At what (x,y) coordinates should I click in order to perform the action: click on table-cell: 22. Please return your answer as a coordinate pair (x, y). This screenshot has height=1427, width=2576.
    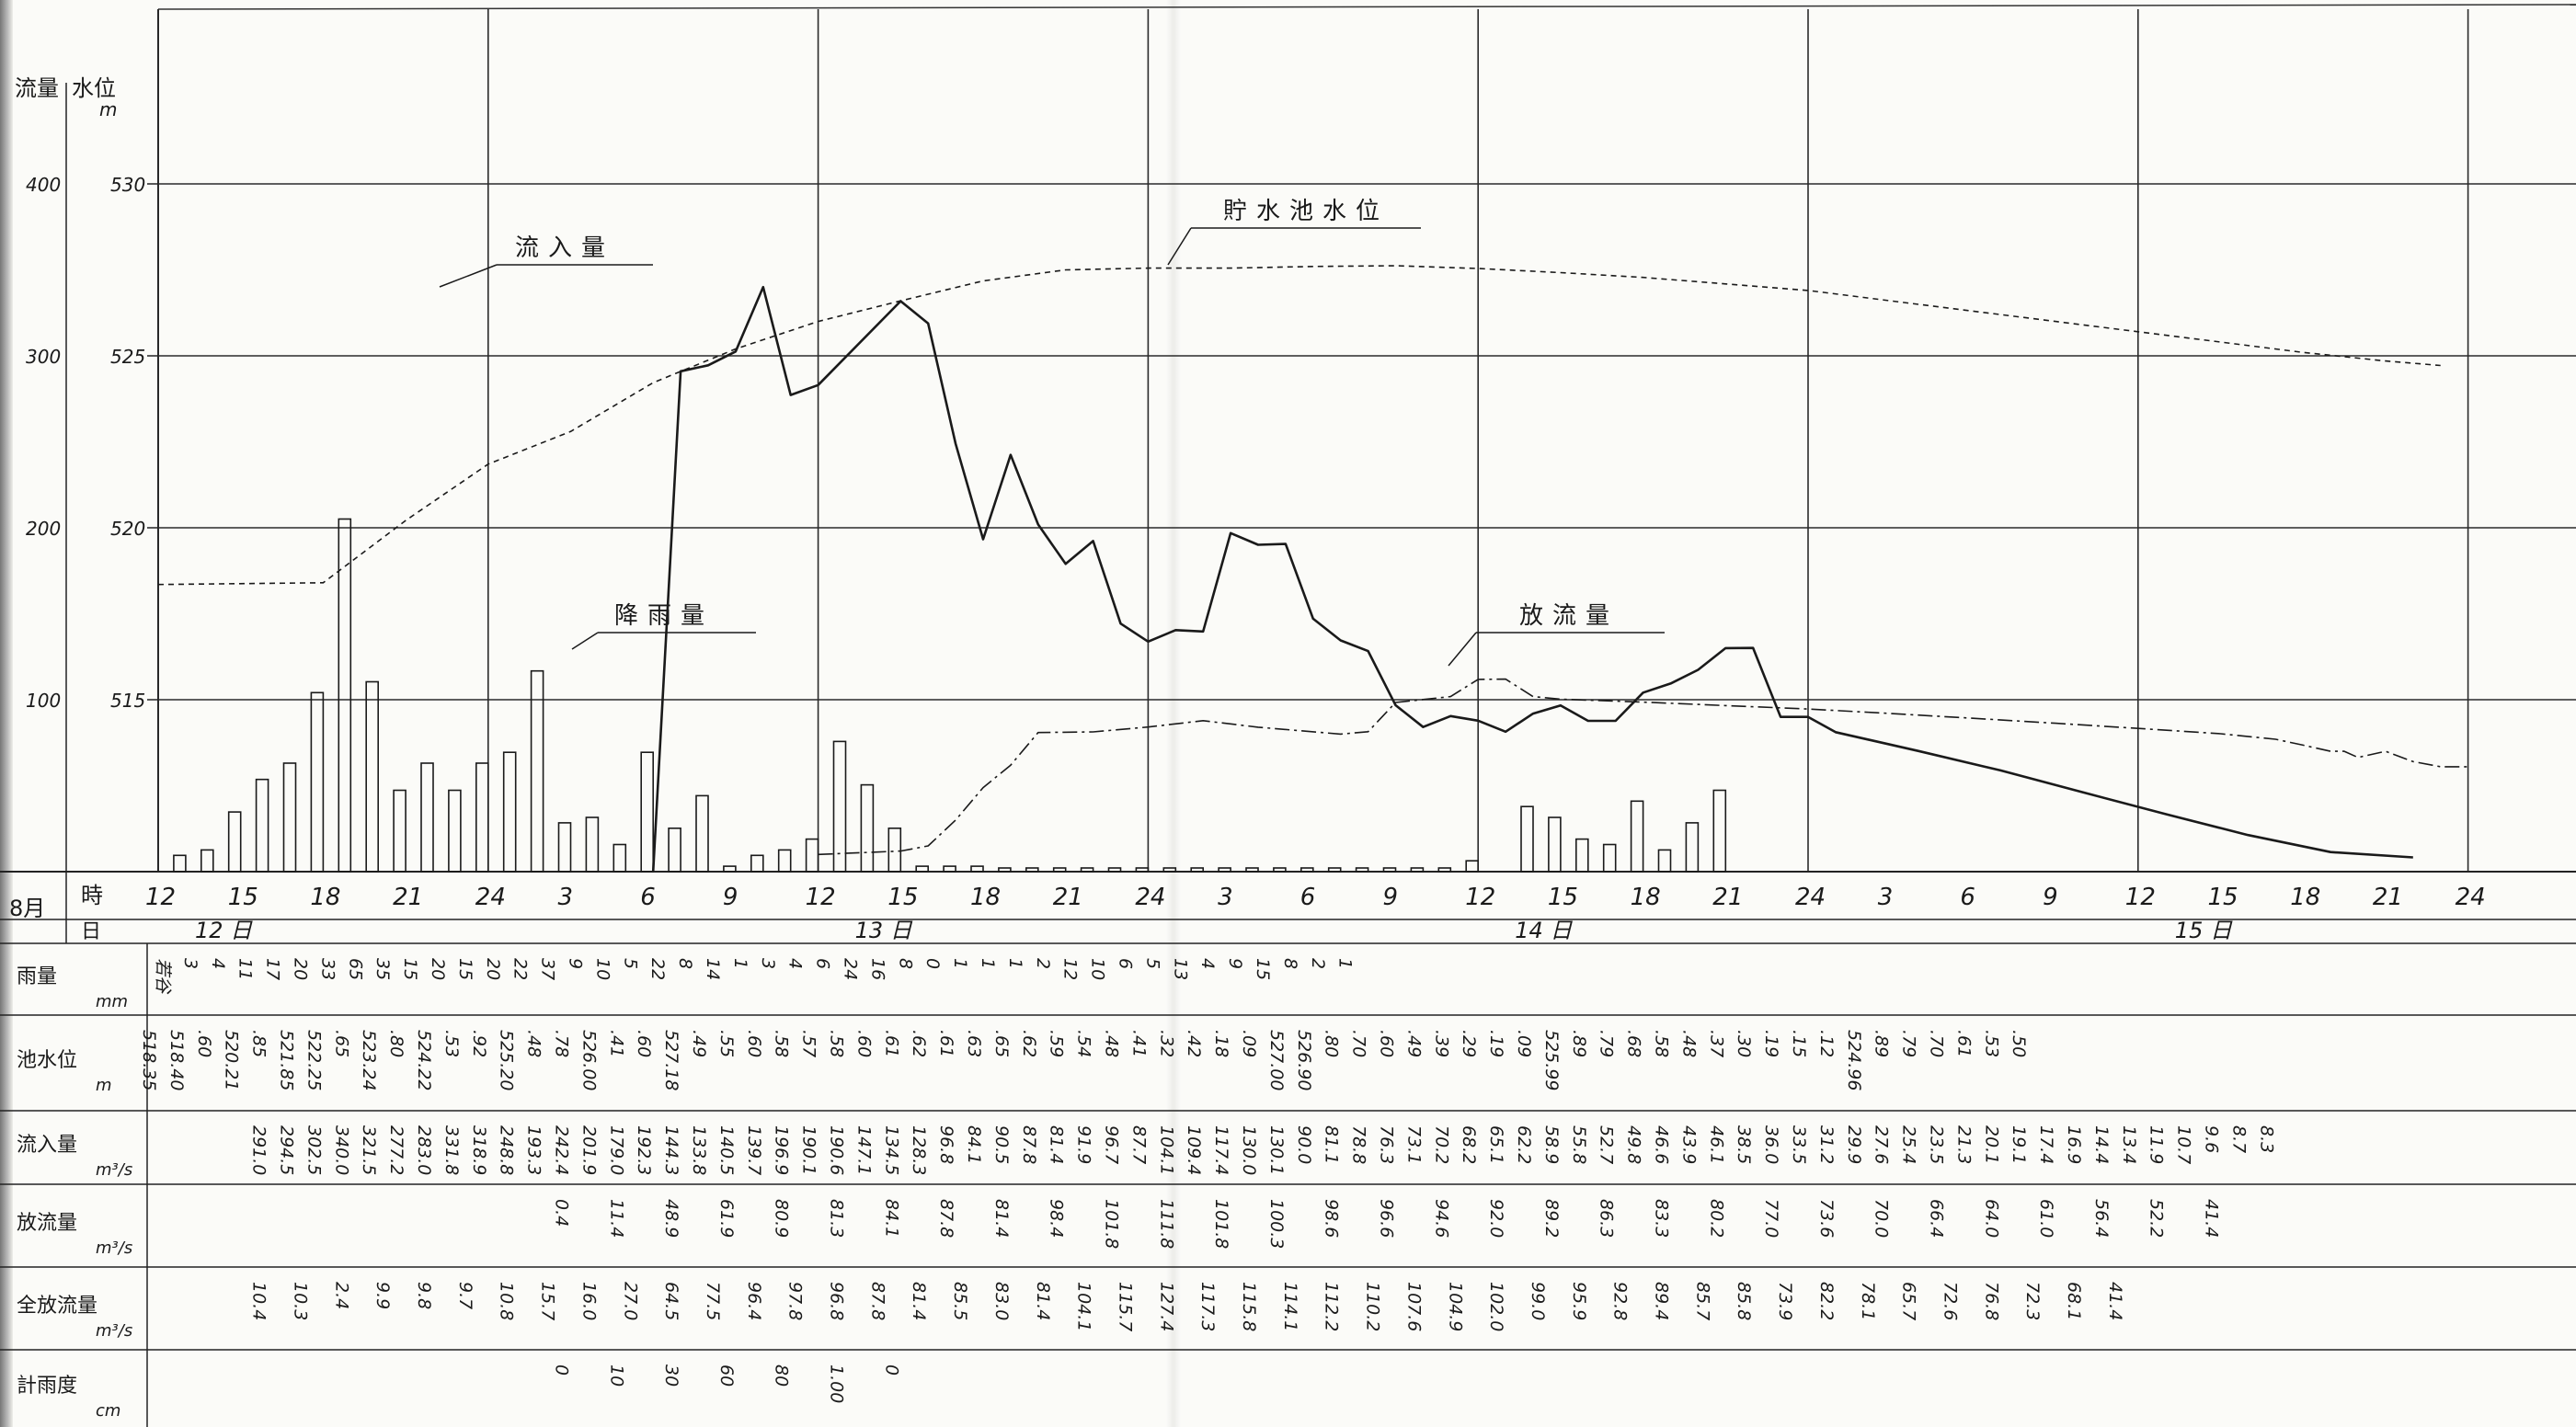
    Looking at the image, I should click on (520, 969).